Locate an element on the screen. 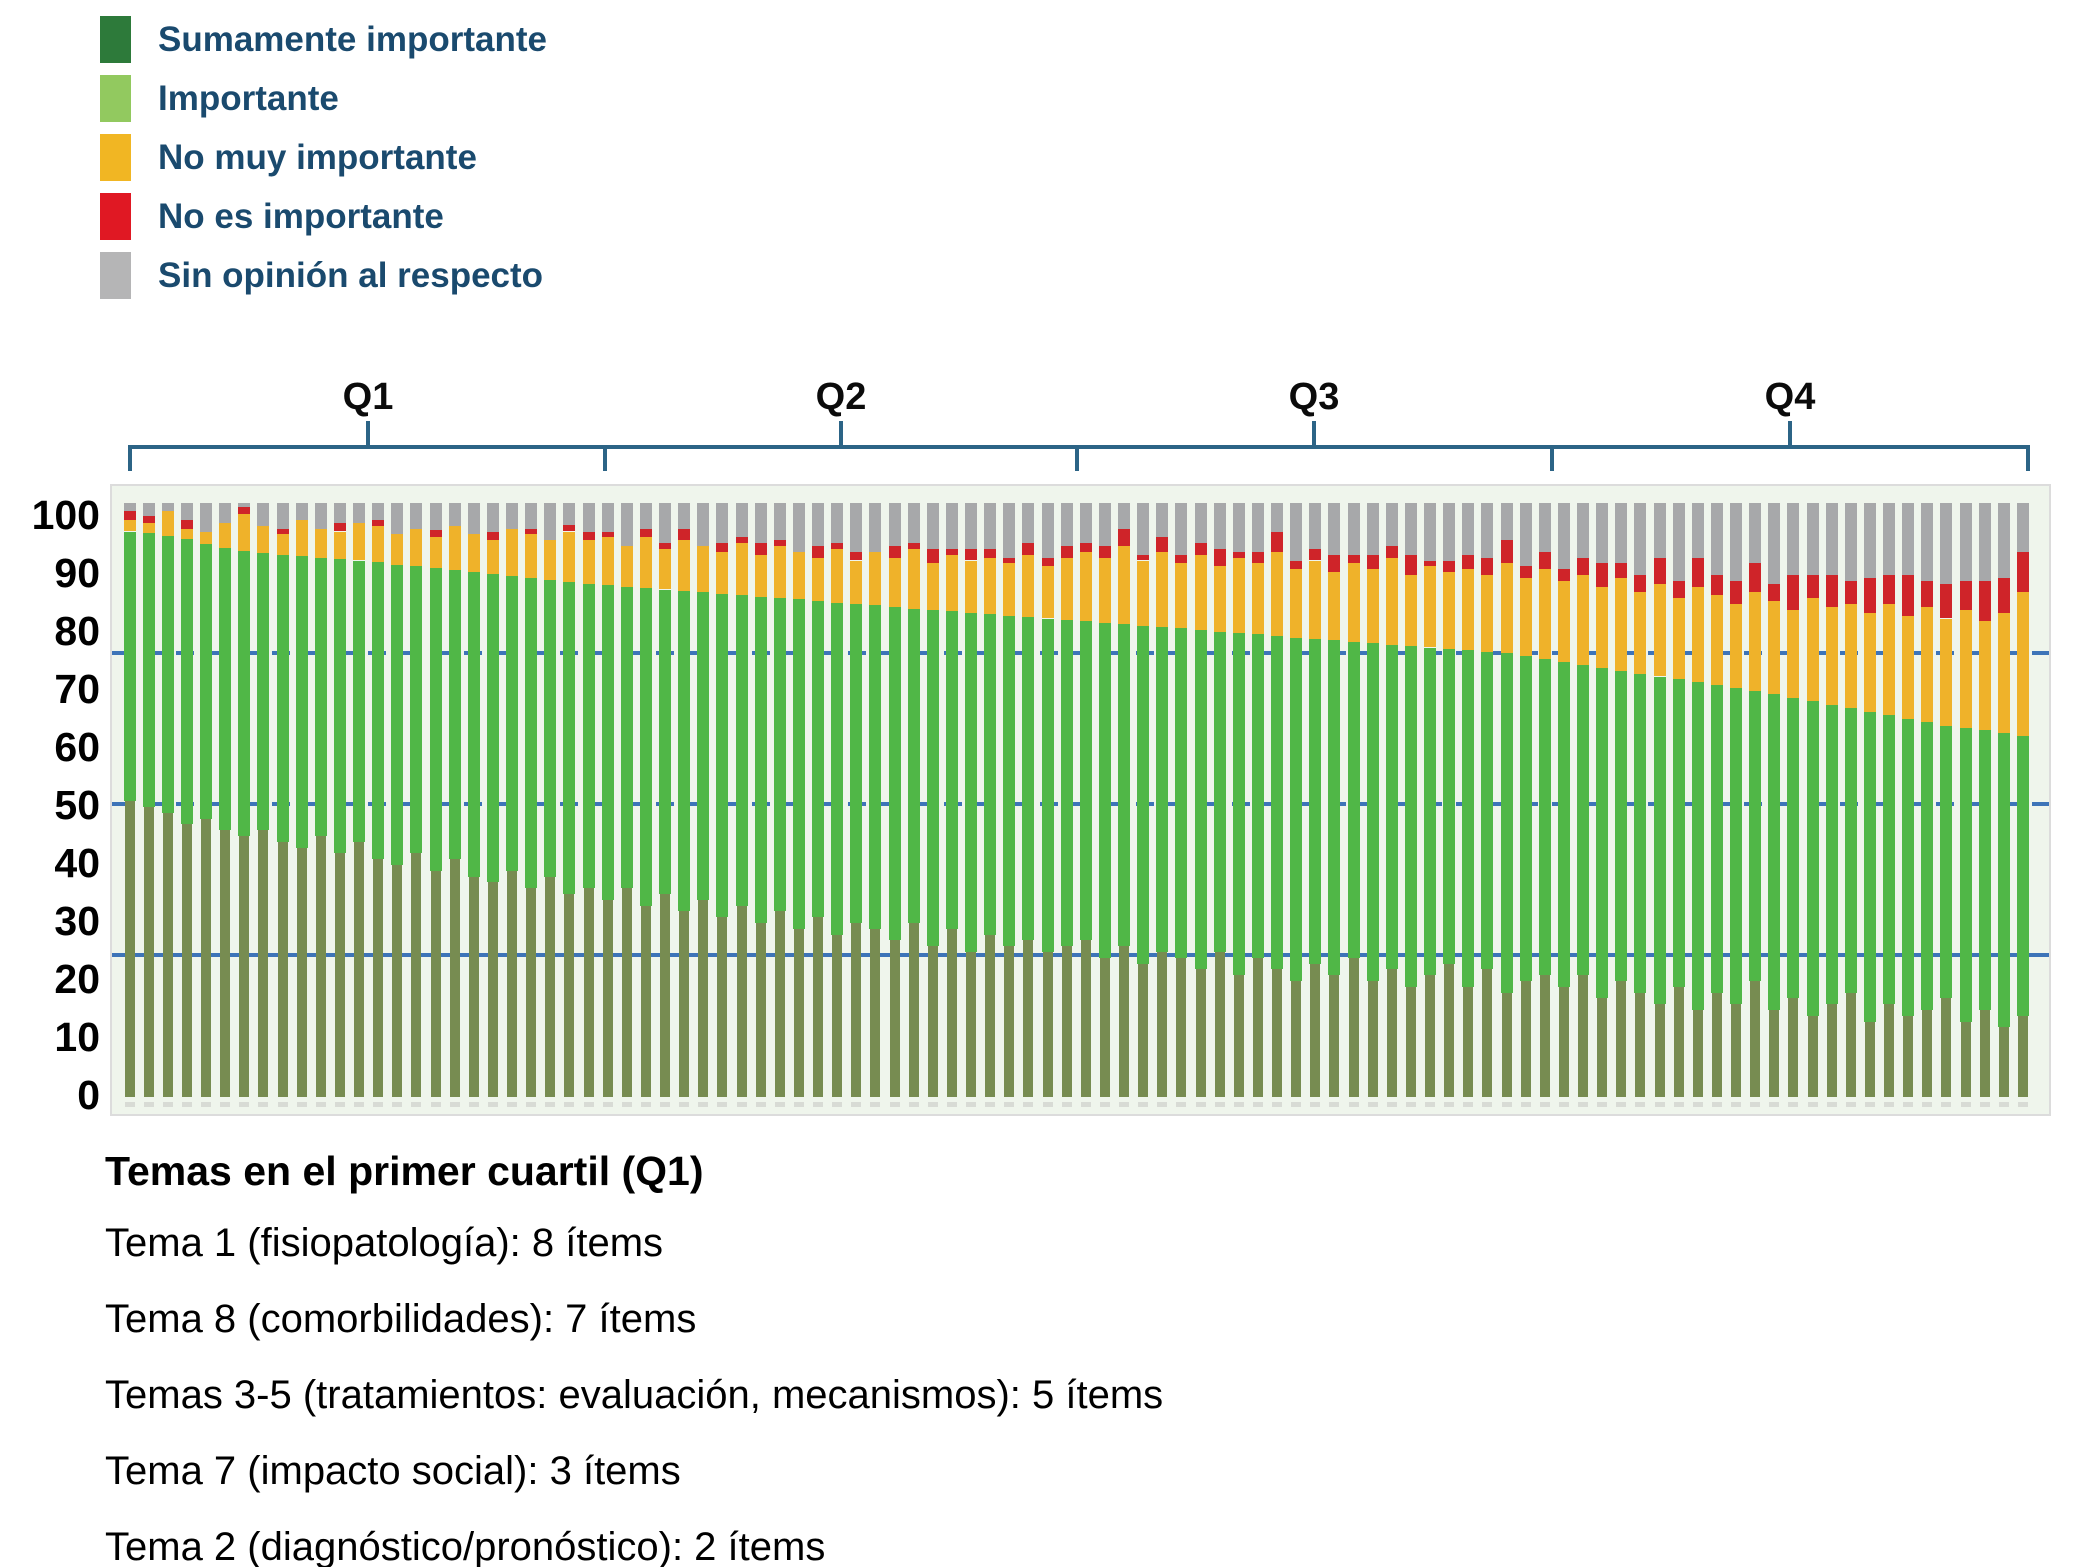 The image size is (2095, 1567). quartile-label-q4: Q4 is located at coordinates (1790, 397).